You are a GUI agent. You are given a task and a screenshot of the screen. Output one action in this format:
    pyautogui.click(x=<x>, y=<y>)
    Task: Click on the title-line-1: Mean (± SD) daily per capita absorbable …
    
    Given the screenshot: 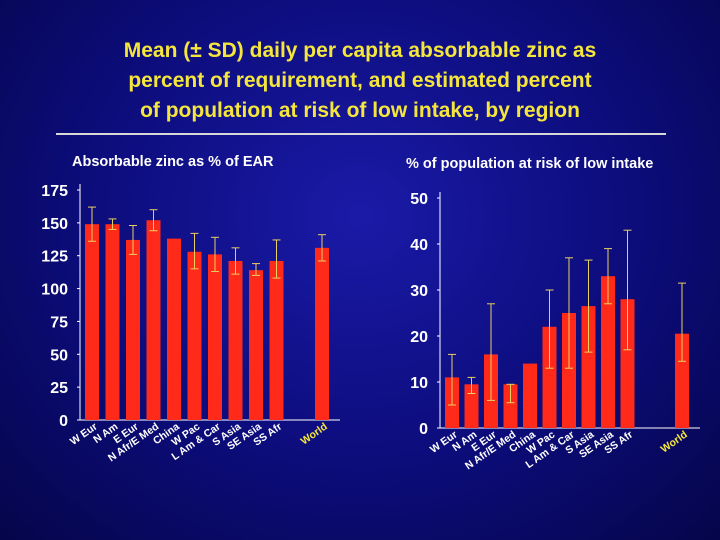 What is the action you would take?
    pyautogui.click(x=360, y=50)
    